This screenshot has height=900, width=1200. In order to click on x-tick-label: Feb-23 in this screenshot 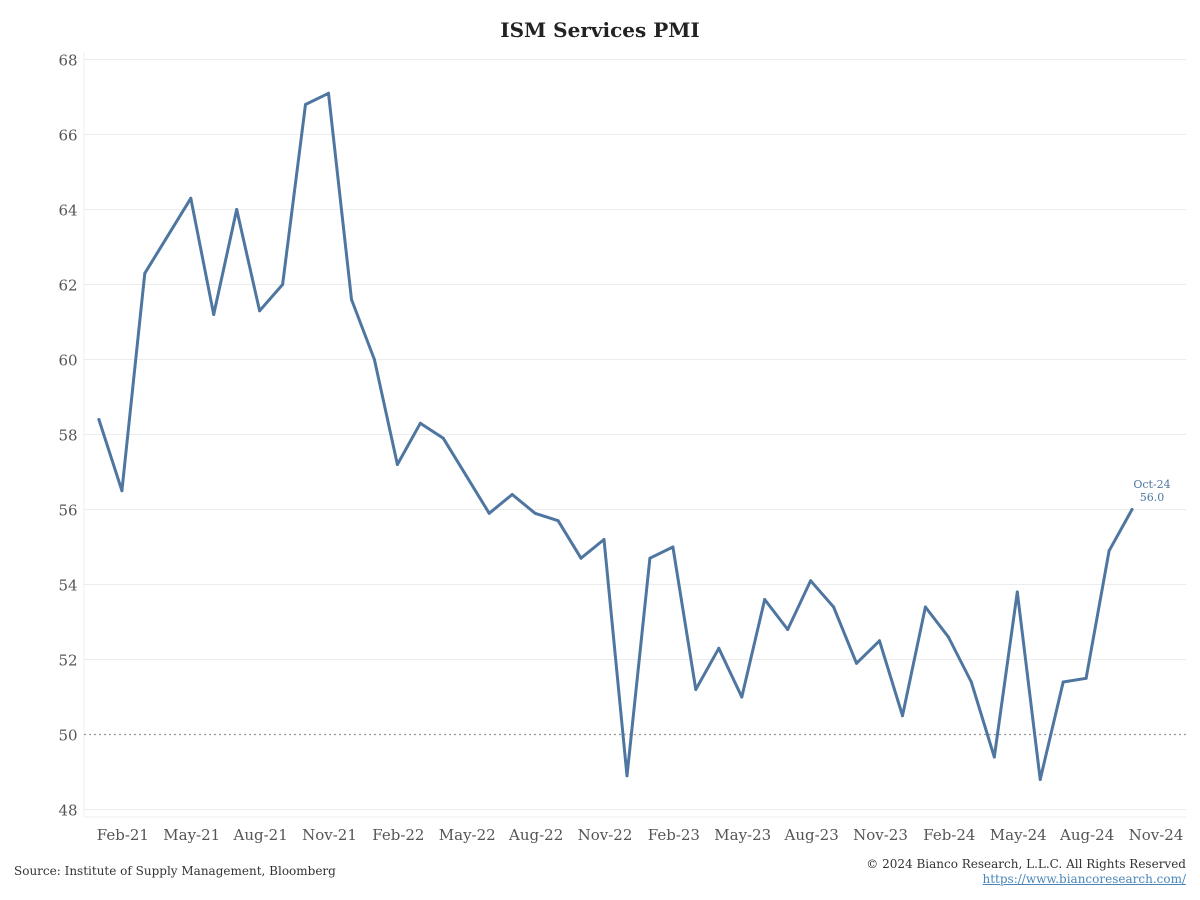, I will do `click(674, 835)`.